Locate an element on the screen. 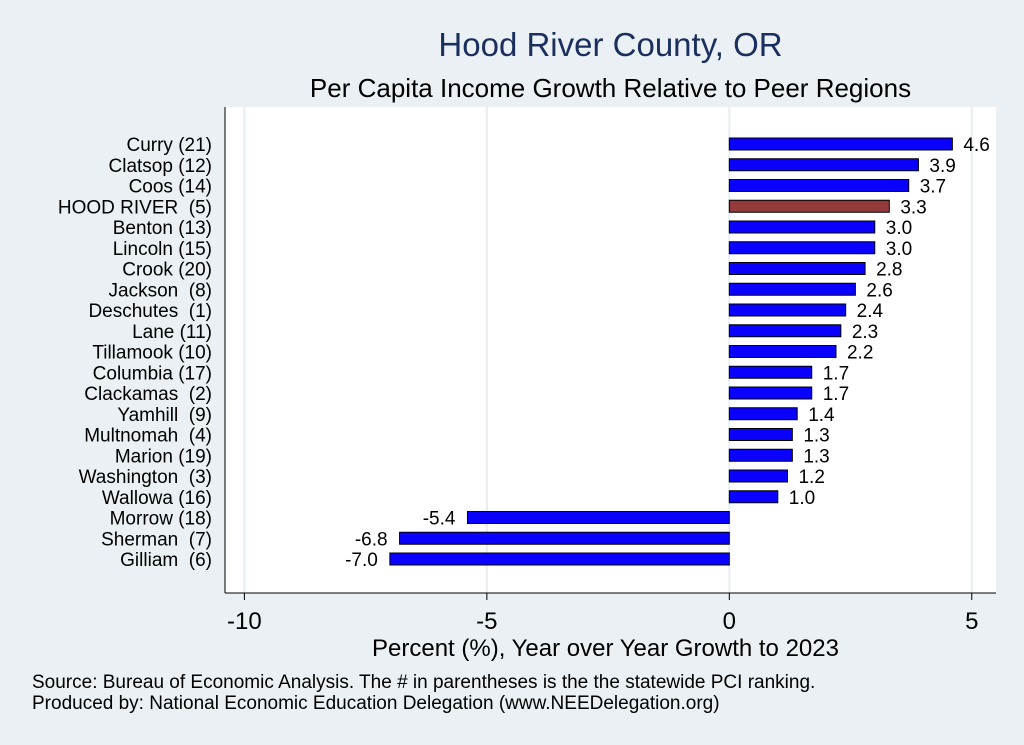 The height and width of the screenshot is (745, 1024). value-label: 4.6 is located at coordinates (976, 145).